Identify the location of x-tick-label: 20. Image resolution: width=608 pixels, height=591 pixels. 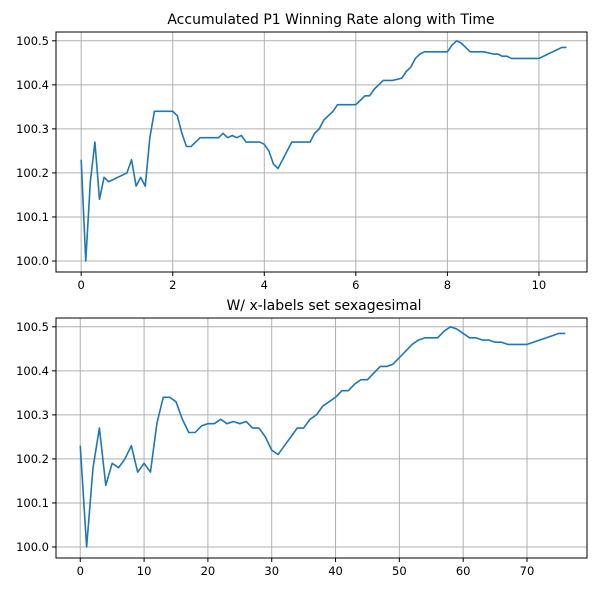
(208, 571).